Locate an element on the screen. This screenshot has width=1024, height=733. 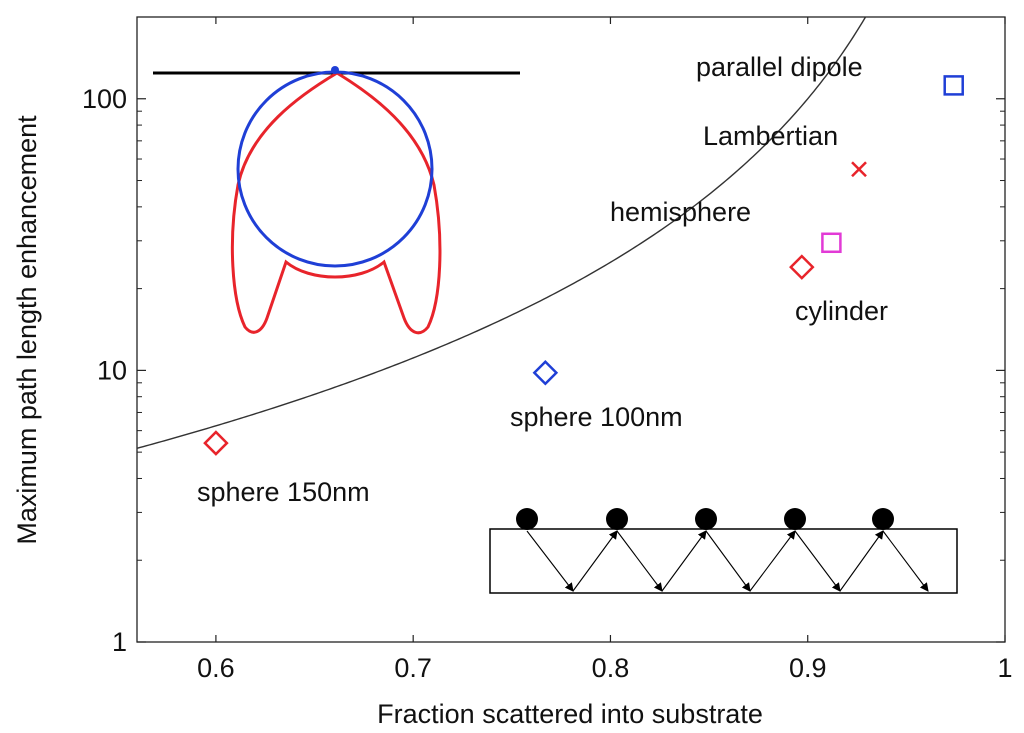
x-tick-label: 0.9 is located at coordinates (808, 668).